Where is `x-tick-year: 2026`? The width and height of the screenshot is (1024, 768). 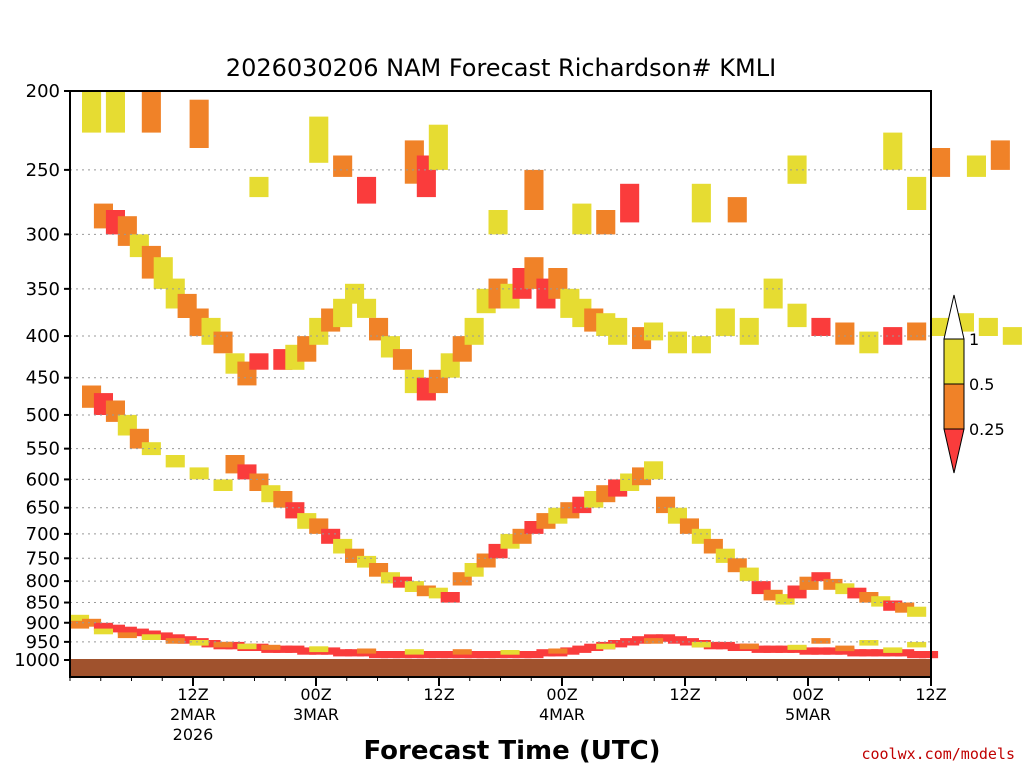 x-tick-year: 2026 is located at coordinates (193, 734).